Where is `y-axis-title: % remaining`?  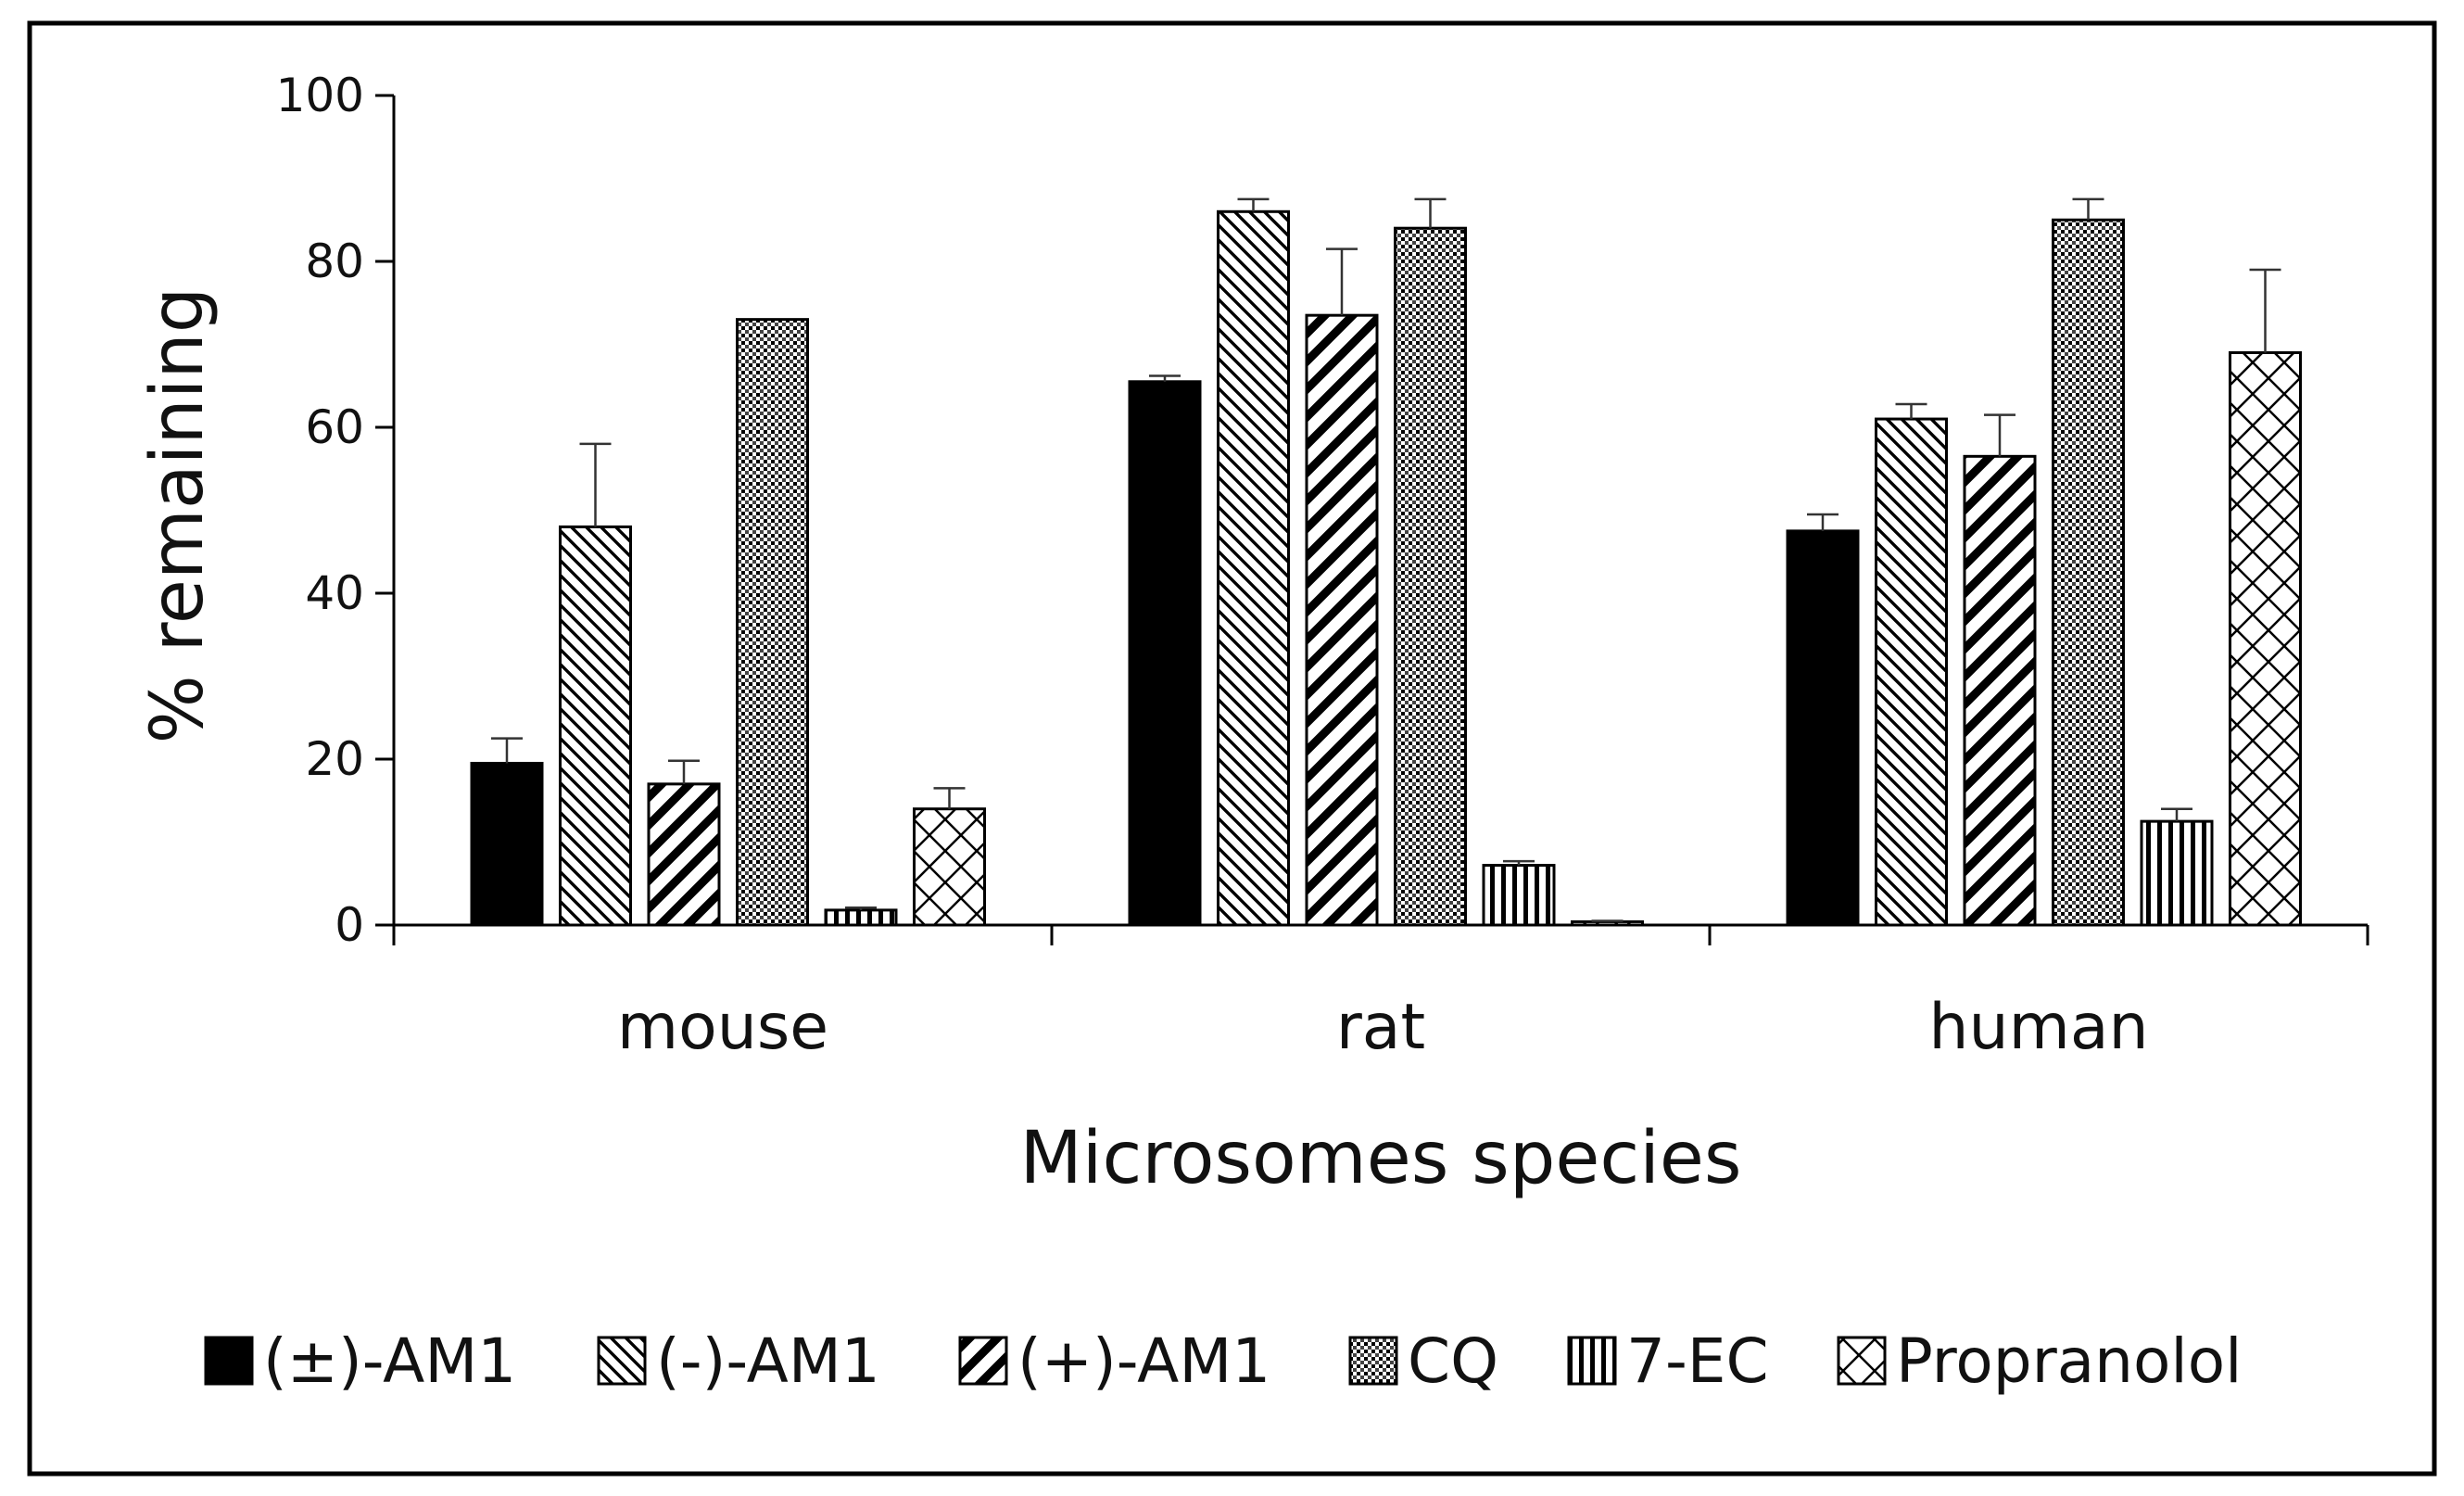 y-axis-title: % remaining is located at coordinates (178, 515).